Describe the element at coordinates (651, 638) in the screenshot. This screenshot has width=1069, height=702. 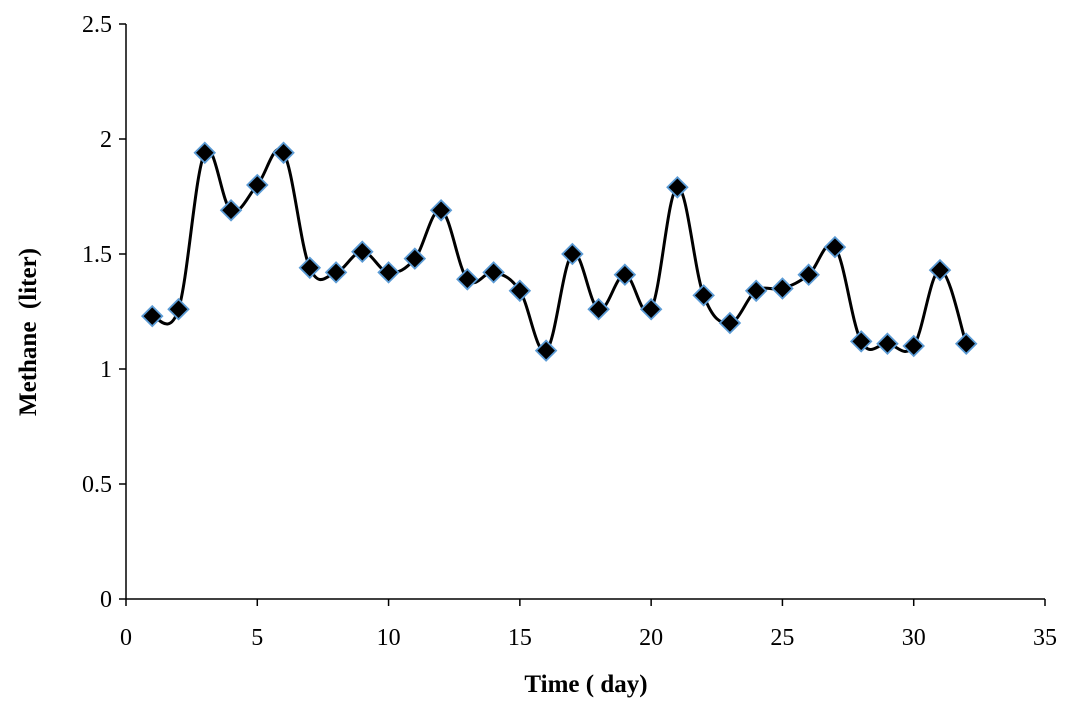
I see `x-tick-label: 20` at that location.